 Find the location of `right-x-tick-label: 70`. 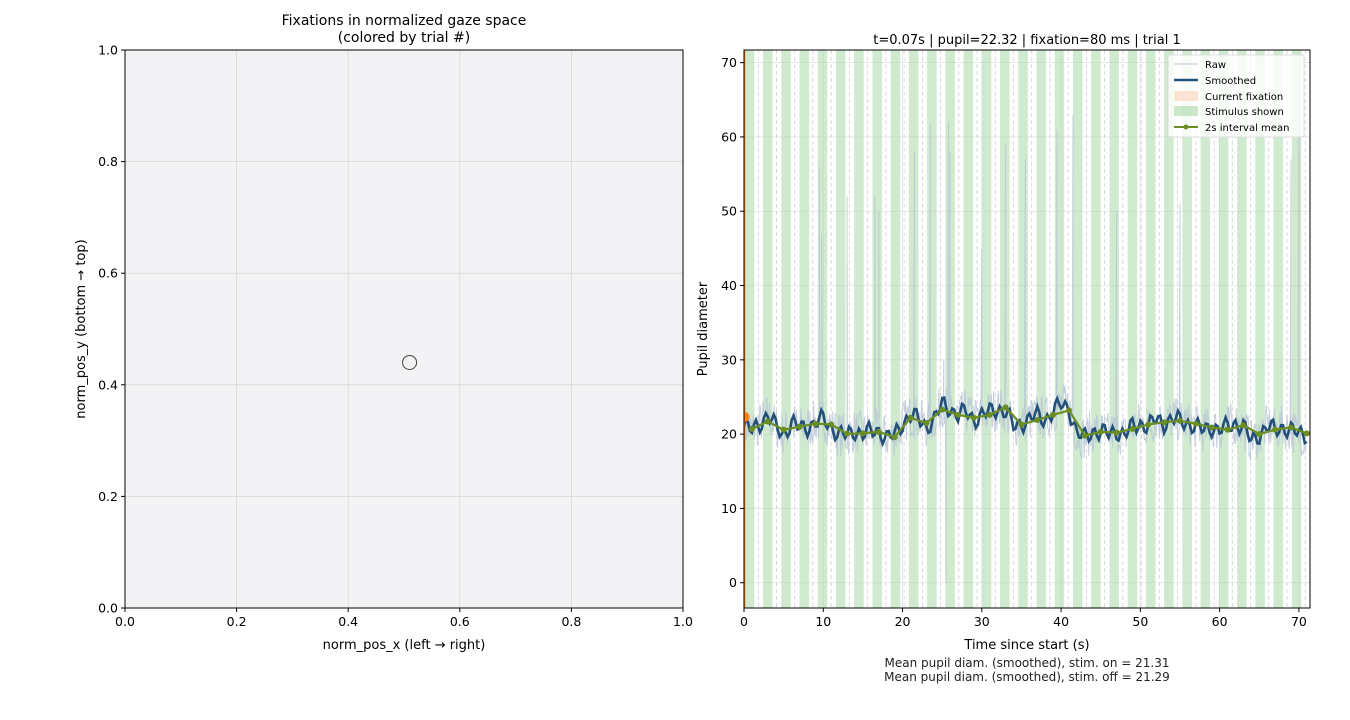

right-x-tick-label: 70 is located at coordinates (1299, 621).